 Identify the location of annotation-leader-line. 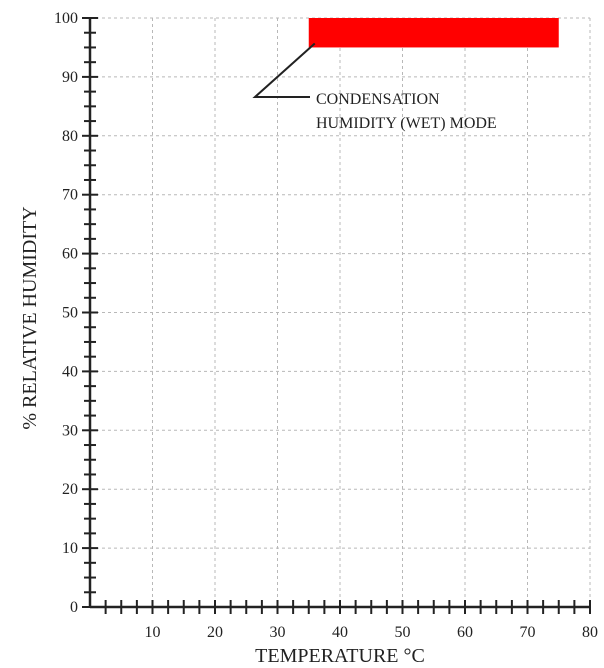
(284, 70).